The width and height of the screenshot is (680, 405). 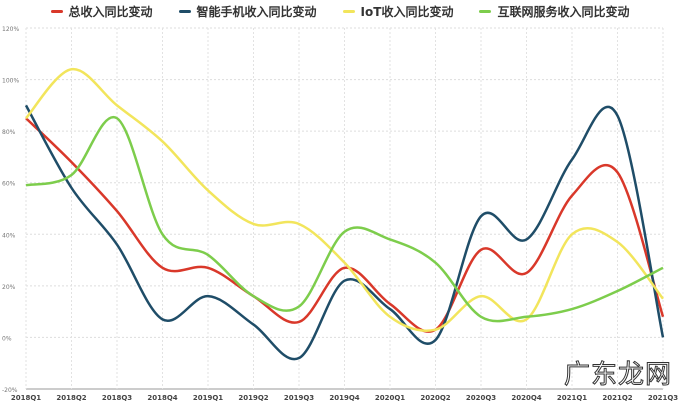 I want to click on x-tick-label: 2018Q1, so click(x=26, y=398).